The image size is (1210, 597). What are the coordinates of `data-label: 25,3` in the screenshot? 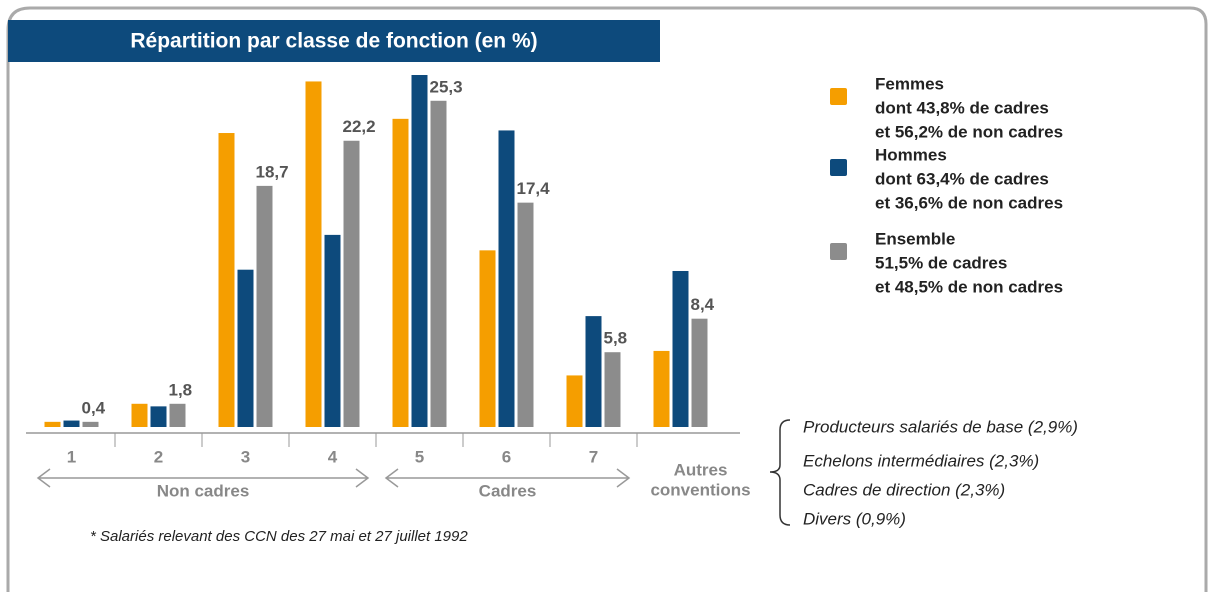 It's located at (446, 86).